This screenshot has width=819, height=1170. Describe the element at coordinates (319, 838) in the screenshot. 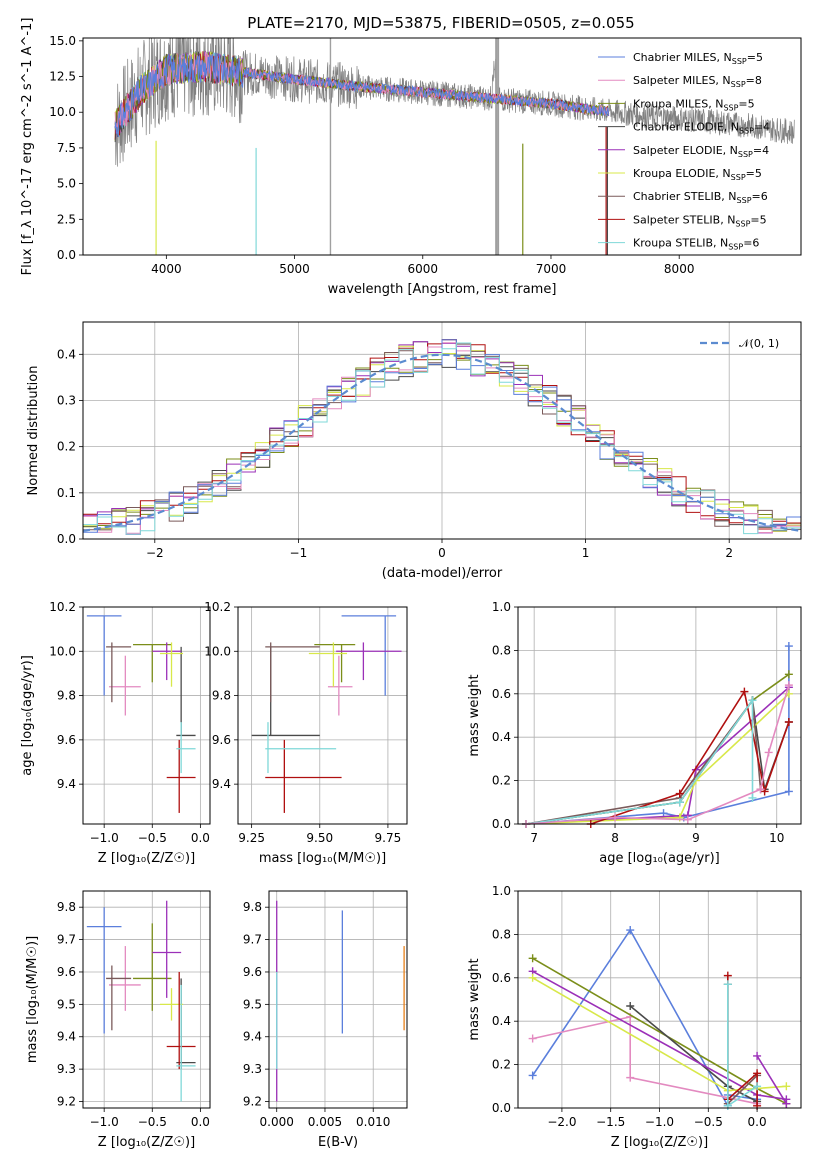

I see `x-tick-label: 9.50` at that location.